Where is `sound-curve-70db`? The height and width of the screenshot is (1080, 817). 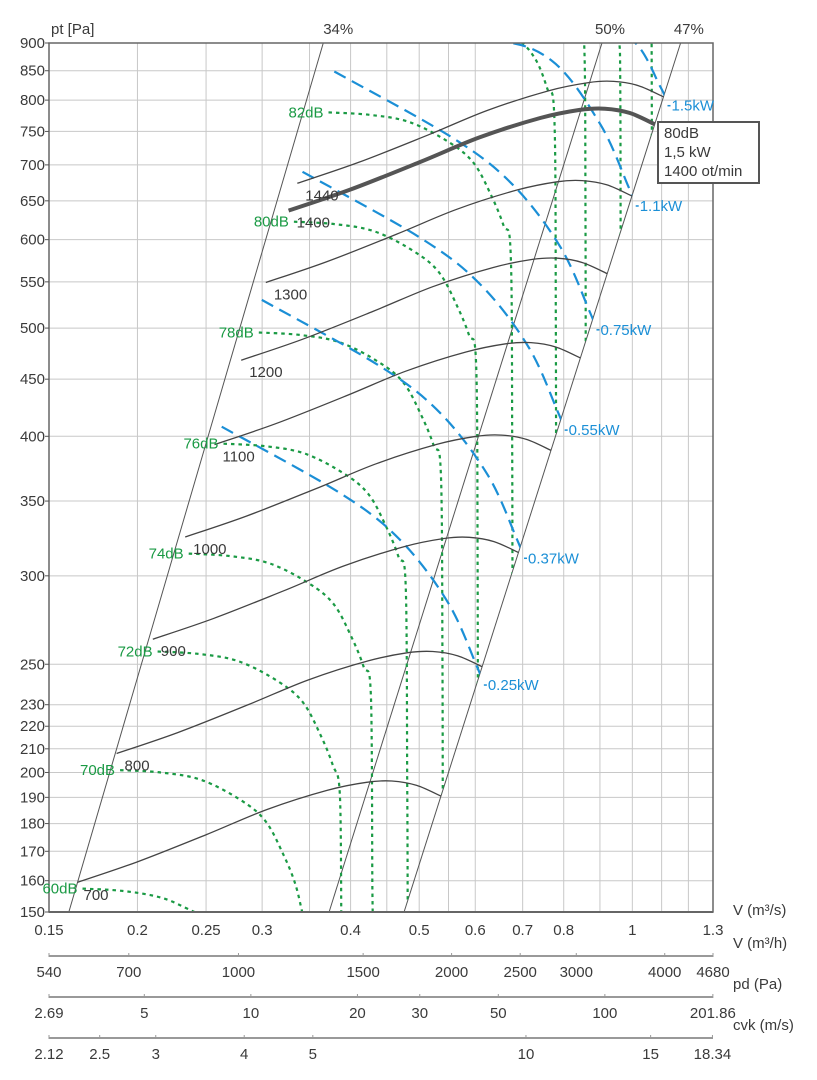 sound-curve-70db is located at coordinates (212, 840).